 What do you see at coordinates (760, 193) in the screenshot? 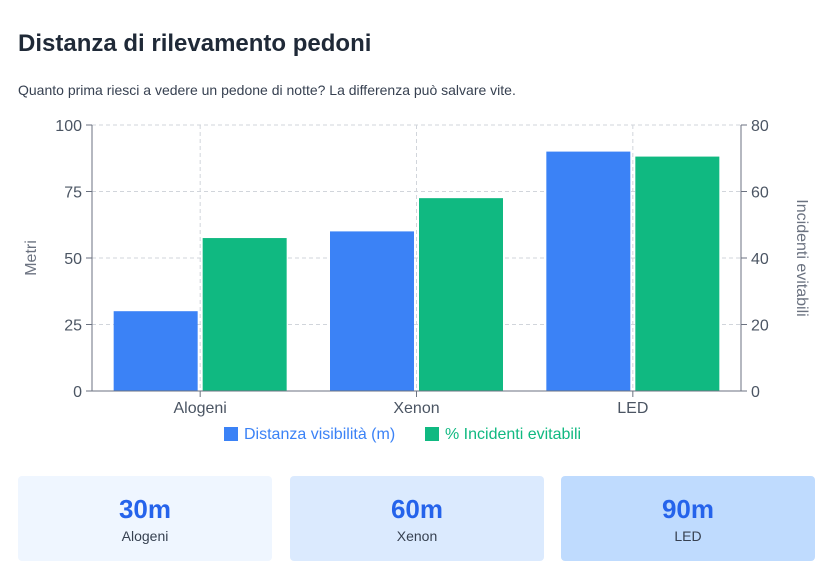
I see `y-tick-label-right: 60` at bounding box center [760, 193].